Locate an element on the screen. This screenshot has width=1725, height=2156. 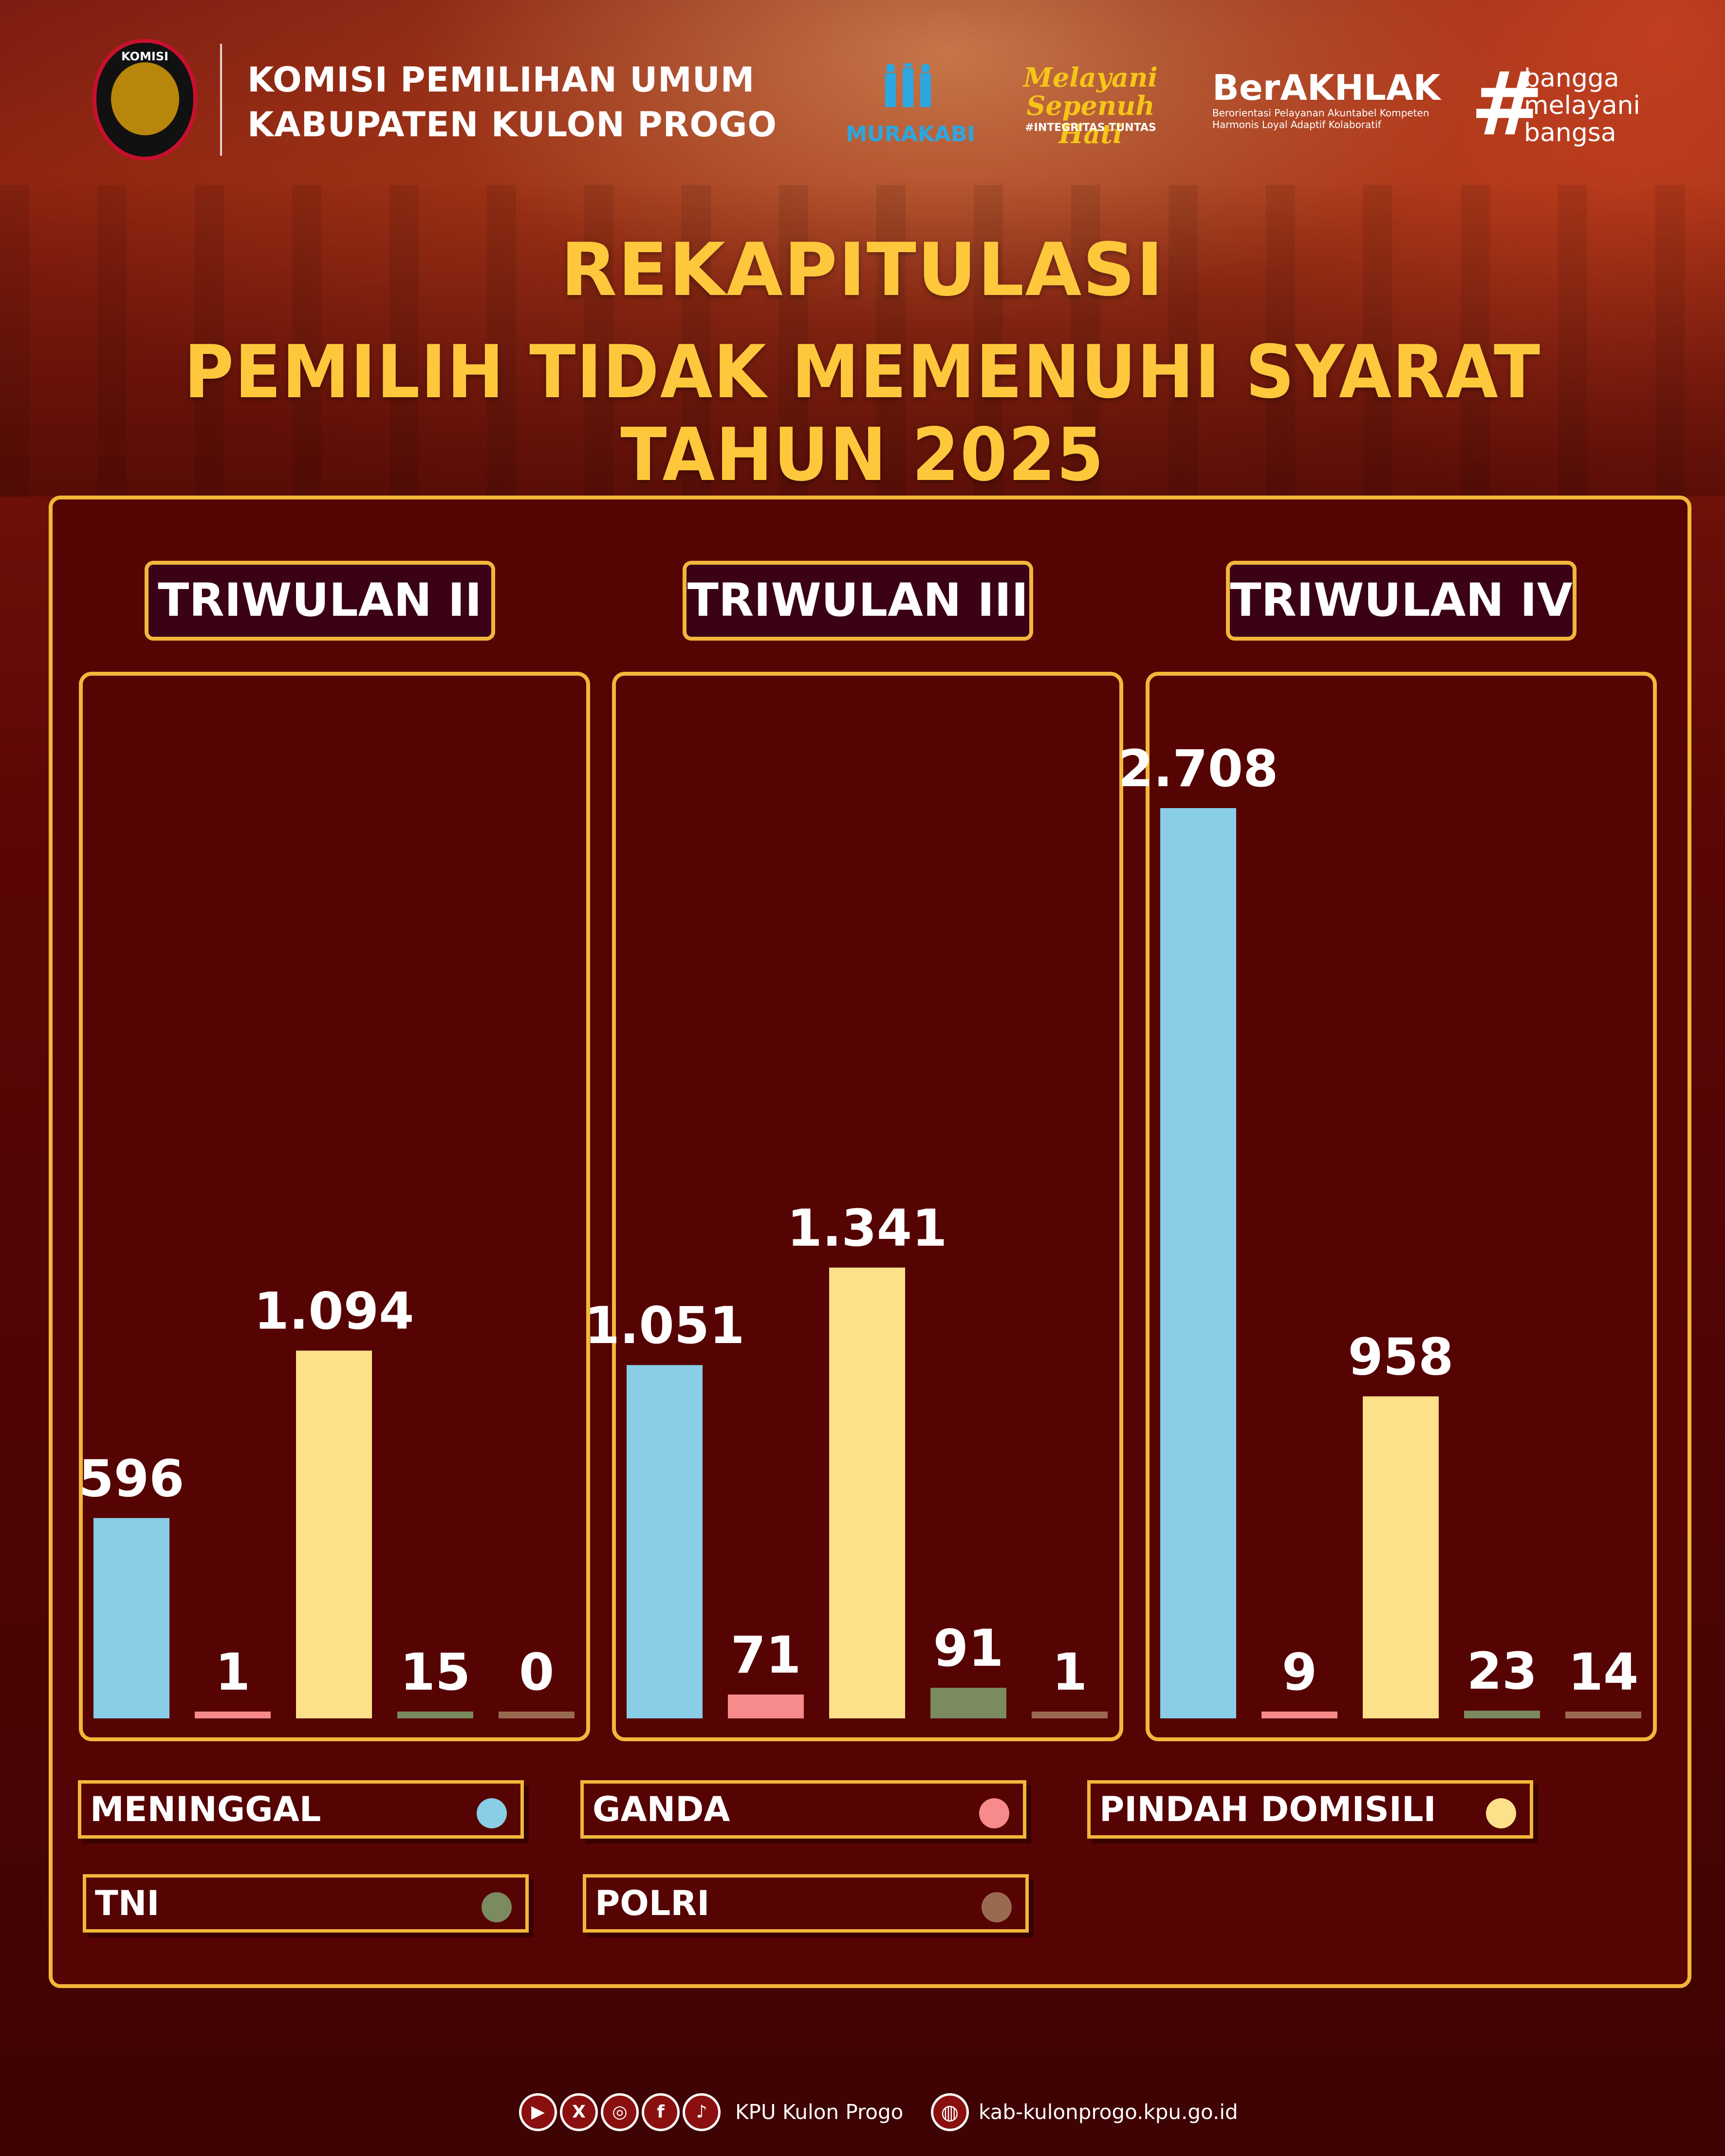
legend-item-meninggal: MENINGGAL is located at coordinates (301, 1809).